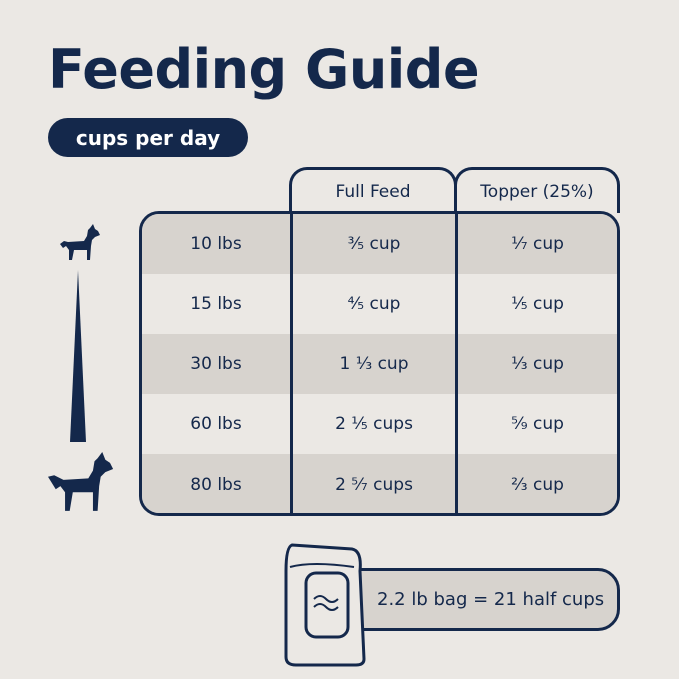  What do you see at coordinates (374, 424) in the screenshot?
I see `full-feed-cell: 2 ¹⁄₅ cups` at bounding box center [374, 424].